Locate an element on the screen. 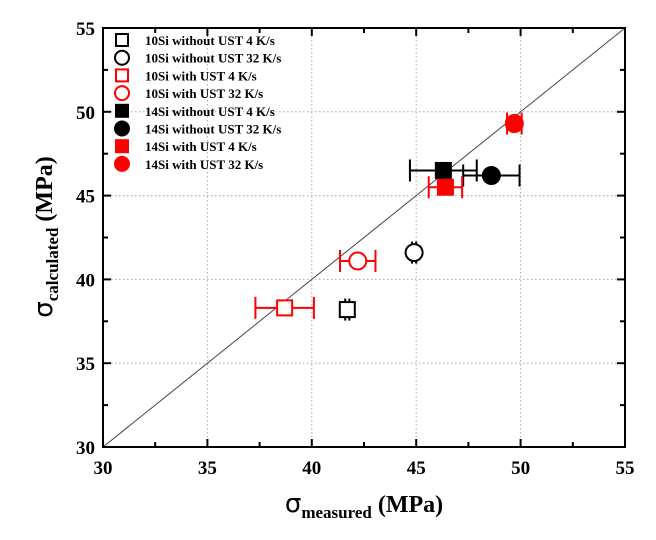 The width and height of the screenshot is (656, 540). legend-label: 14Si with UST 32 K/s is located at coordinates (204, 164).